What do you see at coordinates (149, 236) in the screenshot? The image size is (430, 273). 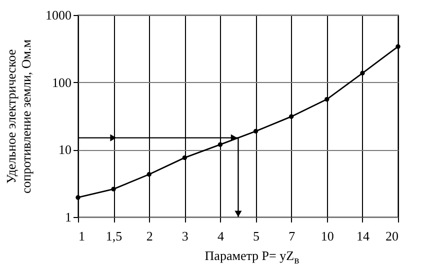 I see `x-tick-label: 2` at bounding box center [149, 236].